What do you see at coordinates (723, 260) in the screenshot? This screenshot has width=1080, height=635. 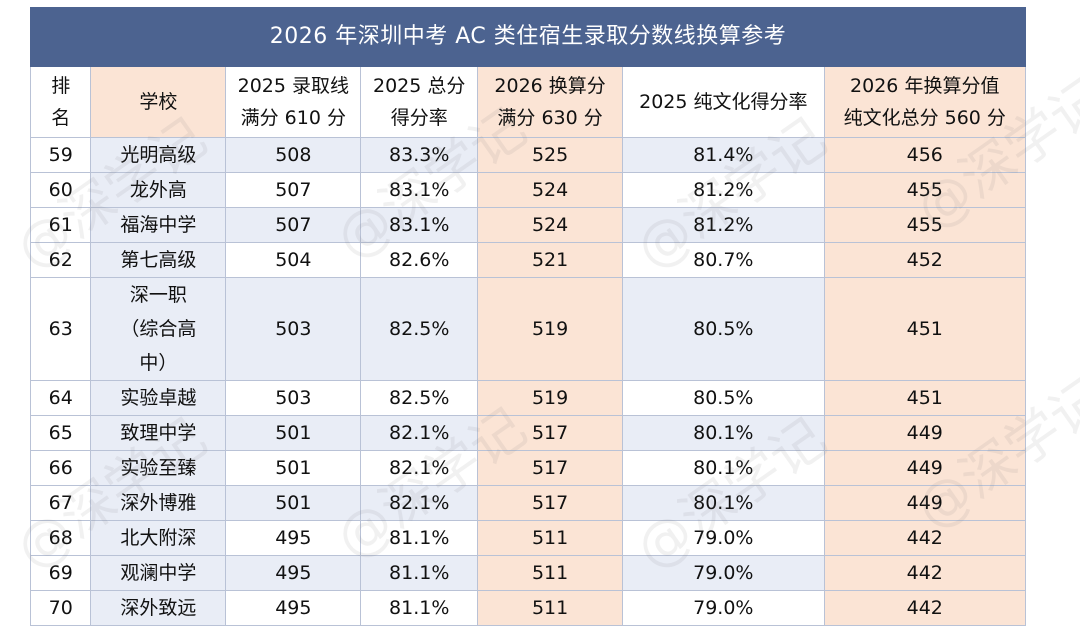 I see `cell-culture-rate-2025: 80.7%` at bounding box center [723, 260].